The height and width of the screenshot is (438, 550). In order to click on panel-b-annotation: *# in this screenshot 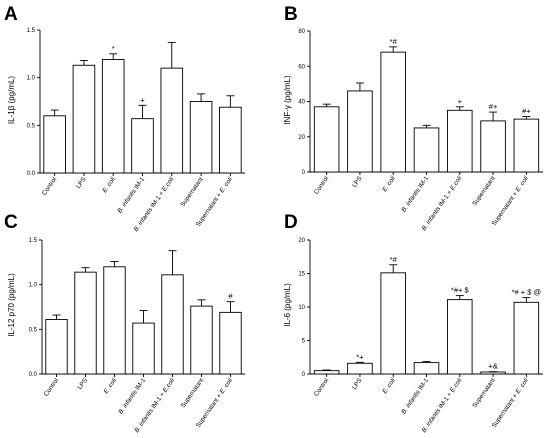, I will do `click(394, 41)`.